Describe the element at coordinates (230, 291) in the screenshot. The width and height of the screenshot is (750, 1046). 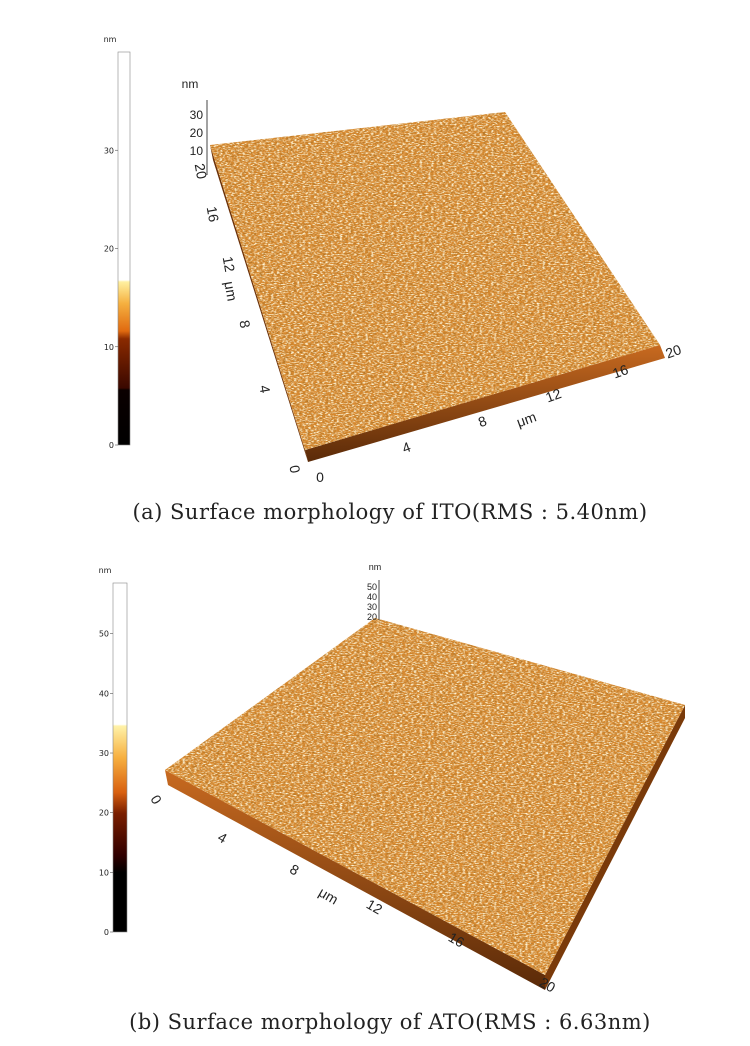
I see `y-unit: μm` at that location.